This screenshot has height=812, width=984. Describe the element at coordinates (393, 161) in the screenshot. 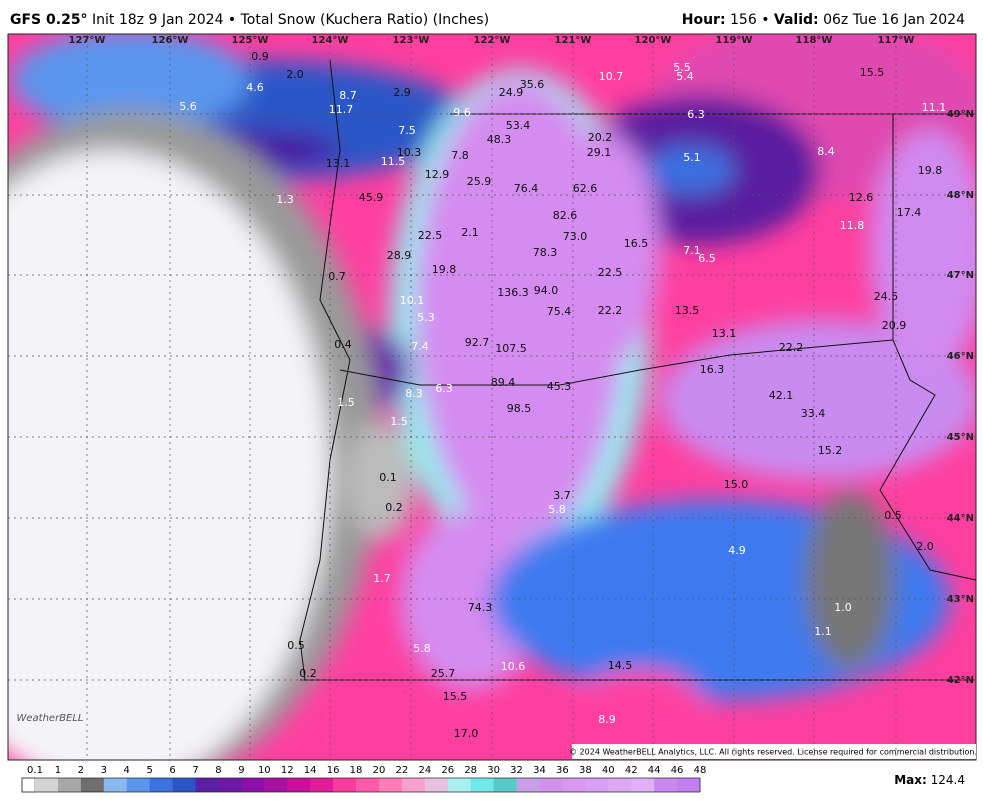

I see `point-value: 11.5` at that location.